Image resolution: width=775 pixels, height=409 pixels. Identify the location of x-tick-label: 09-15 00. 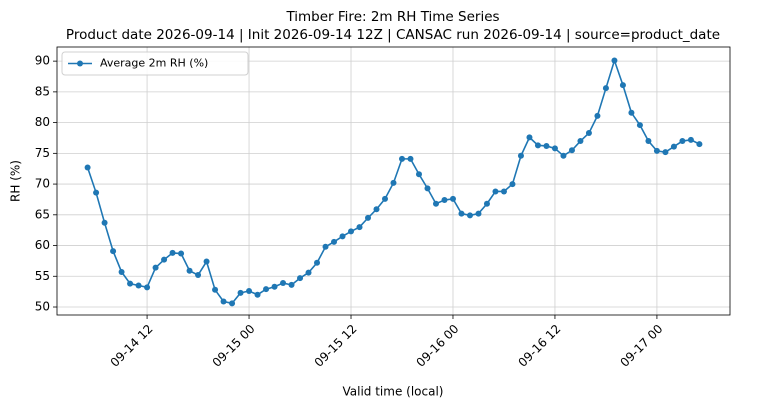
(234, 346).